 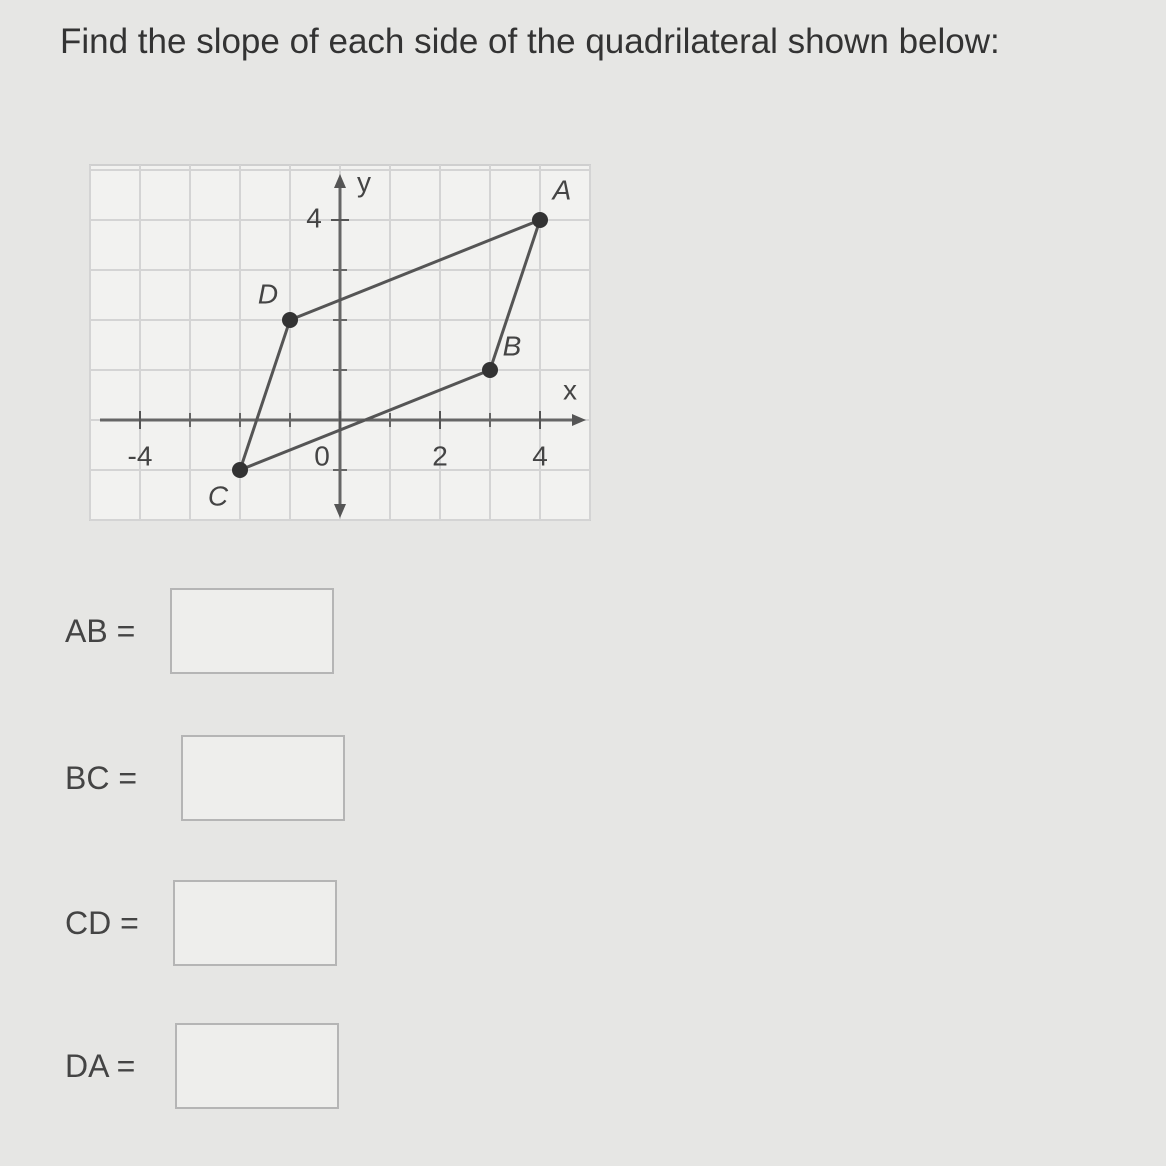 I want to click on vertex-label: B, so click(x=512, y=345).